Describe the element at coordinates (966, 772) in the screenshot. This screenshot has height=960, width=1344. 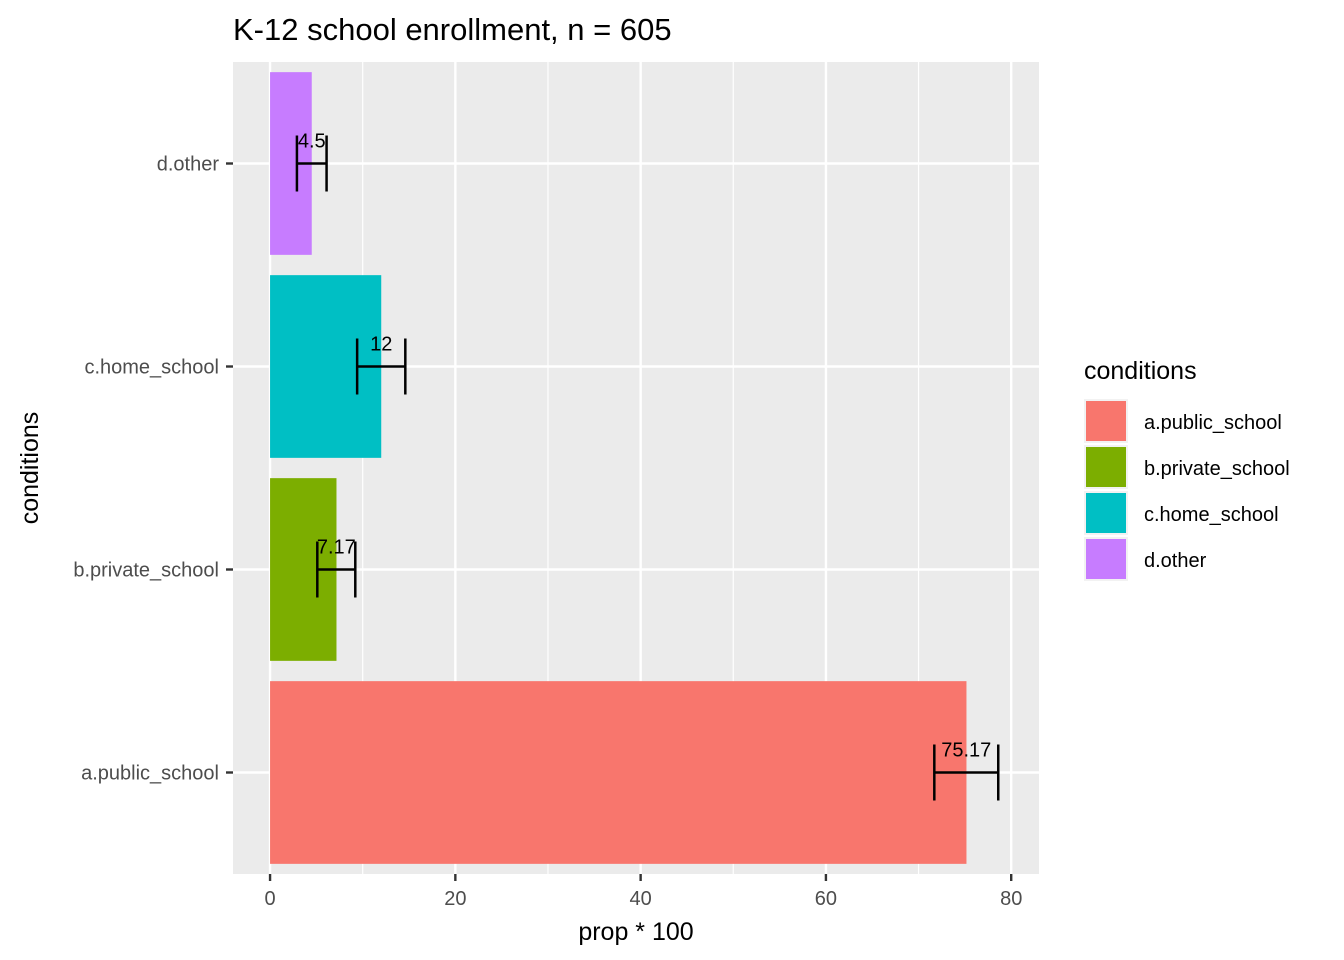
I see `error-bar-a.public_school` at that location.